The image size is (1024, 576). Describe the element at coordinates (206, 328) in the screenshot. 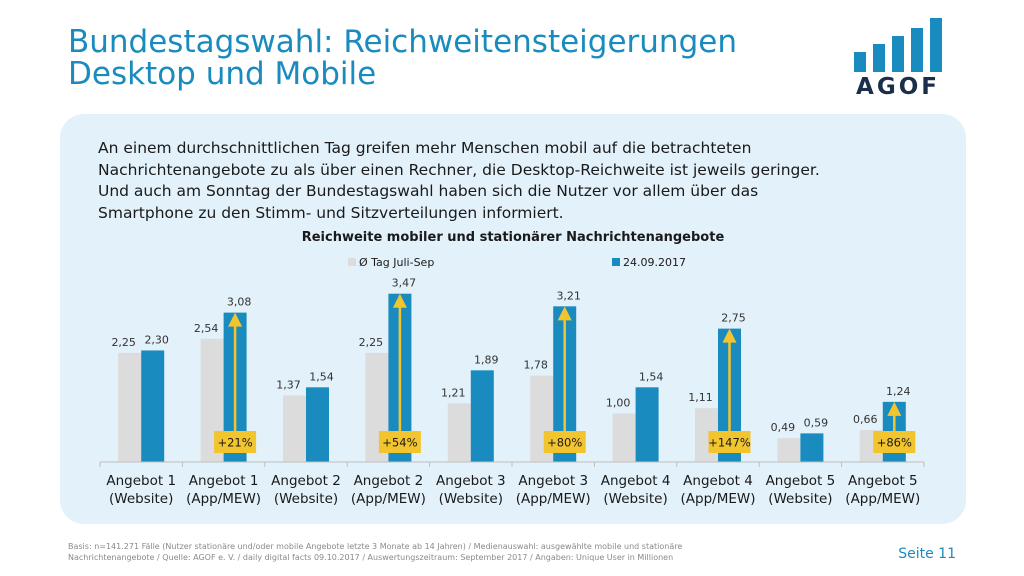

I see `value-label-avg-2: 2,54` at that location.